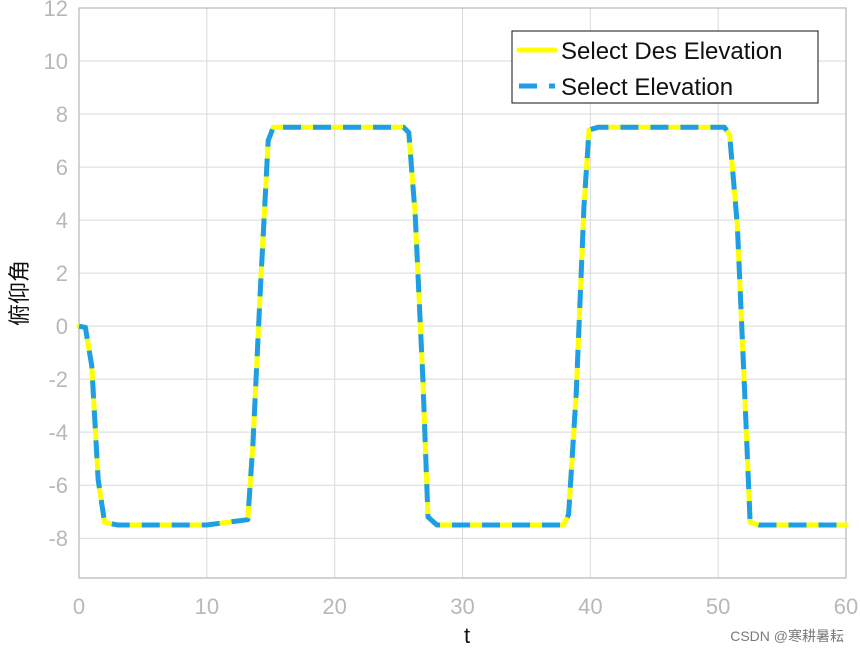  I want to click on x-axis-title: t, so click(467, 635).